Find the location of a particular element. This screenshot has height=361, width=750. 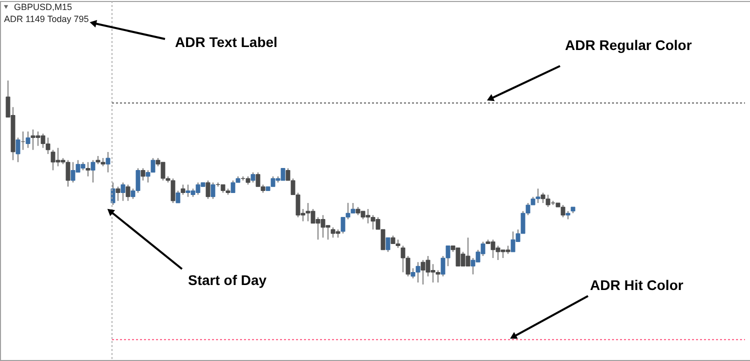

text: ADR Hit Color is located at coordinates (637, 285).